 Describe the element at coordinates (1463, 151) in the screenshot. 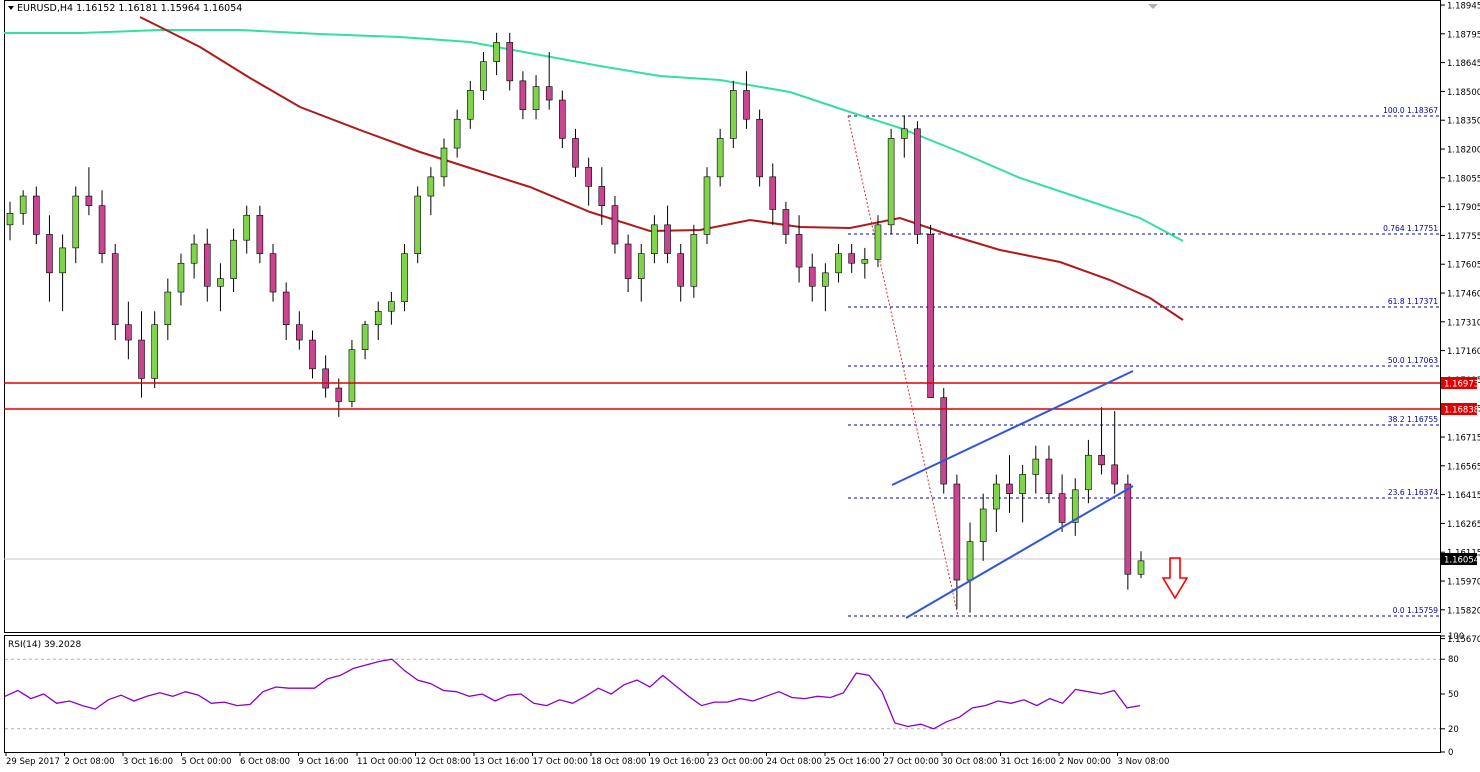

I see `price-label: 1.18200` at that location.